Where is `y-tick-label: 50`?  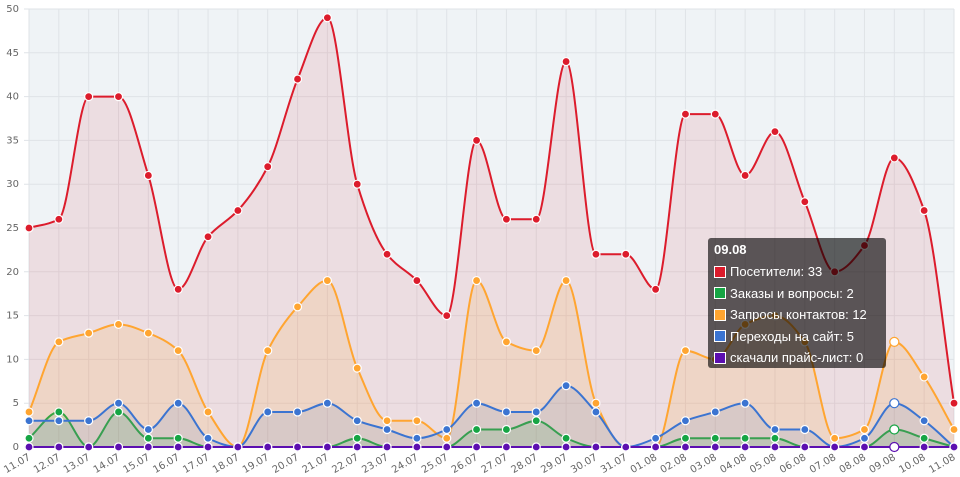
y-tick-label: 50 is located at coordinates (12, 9).